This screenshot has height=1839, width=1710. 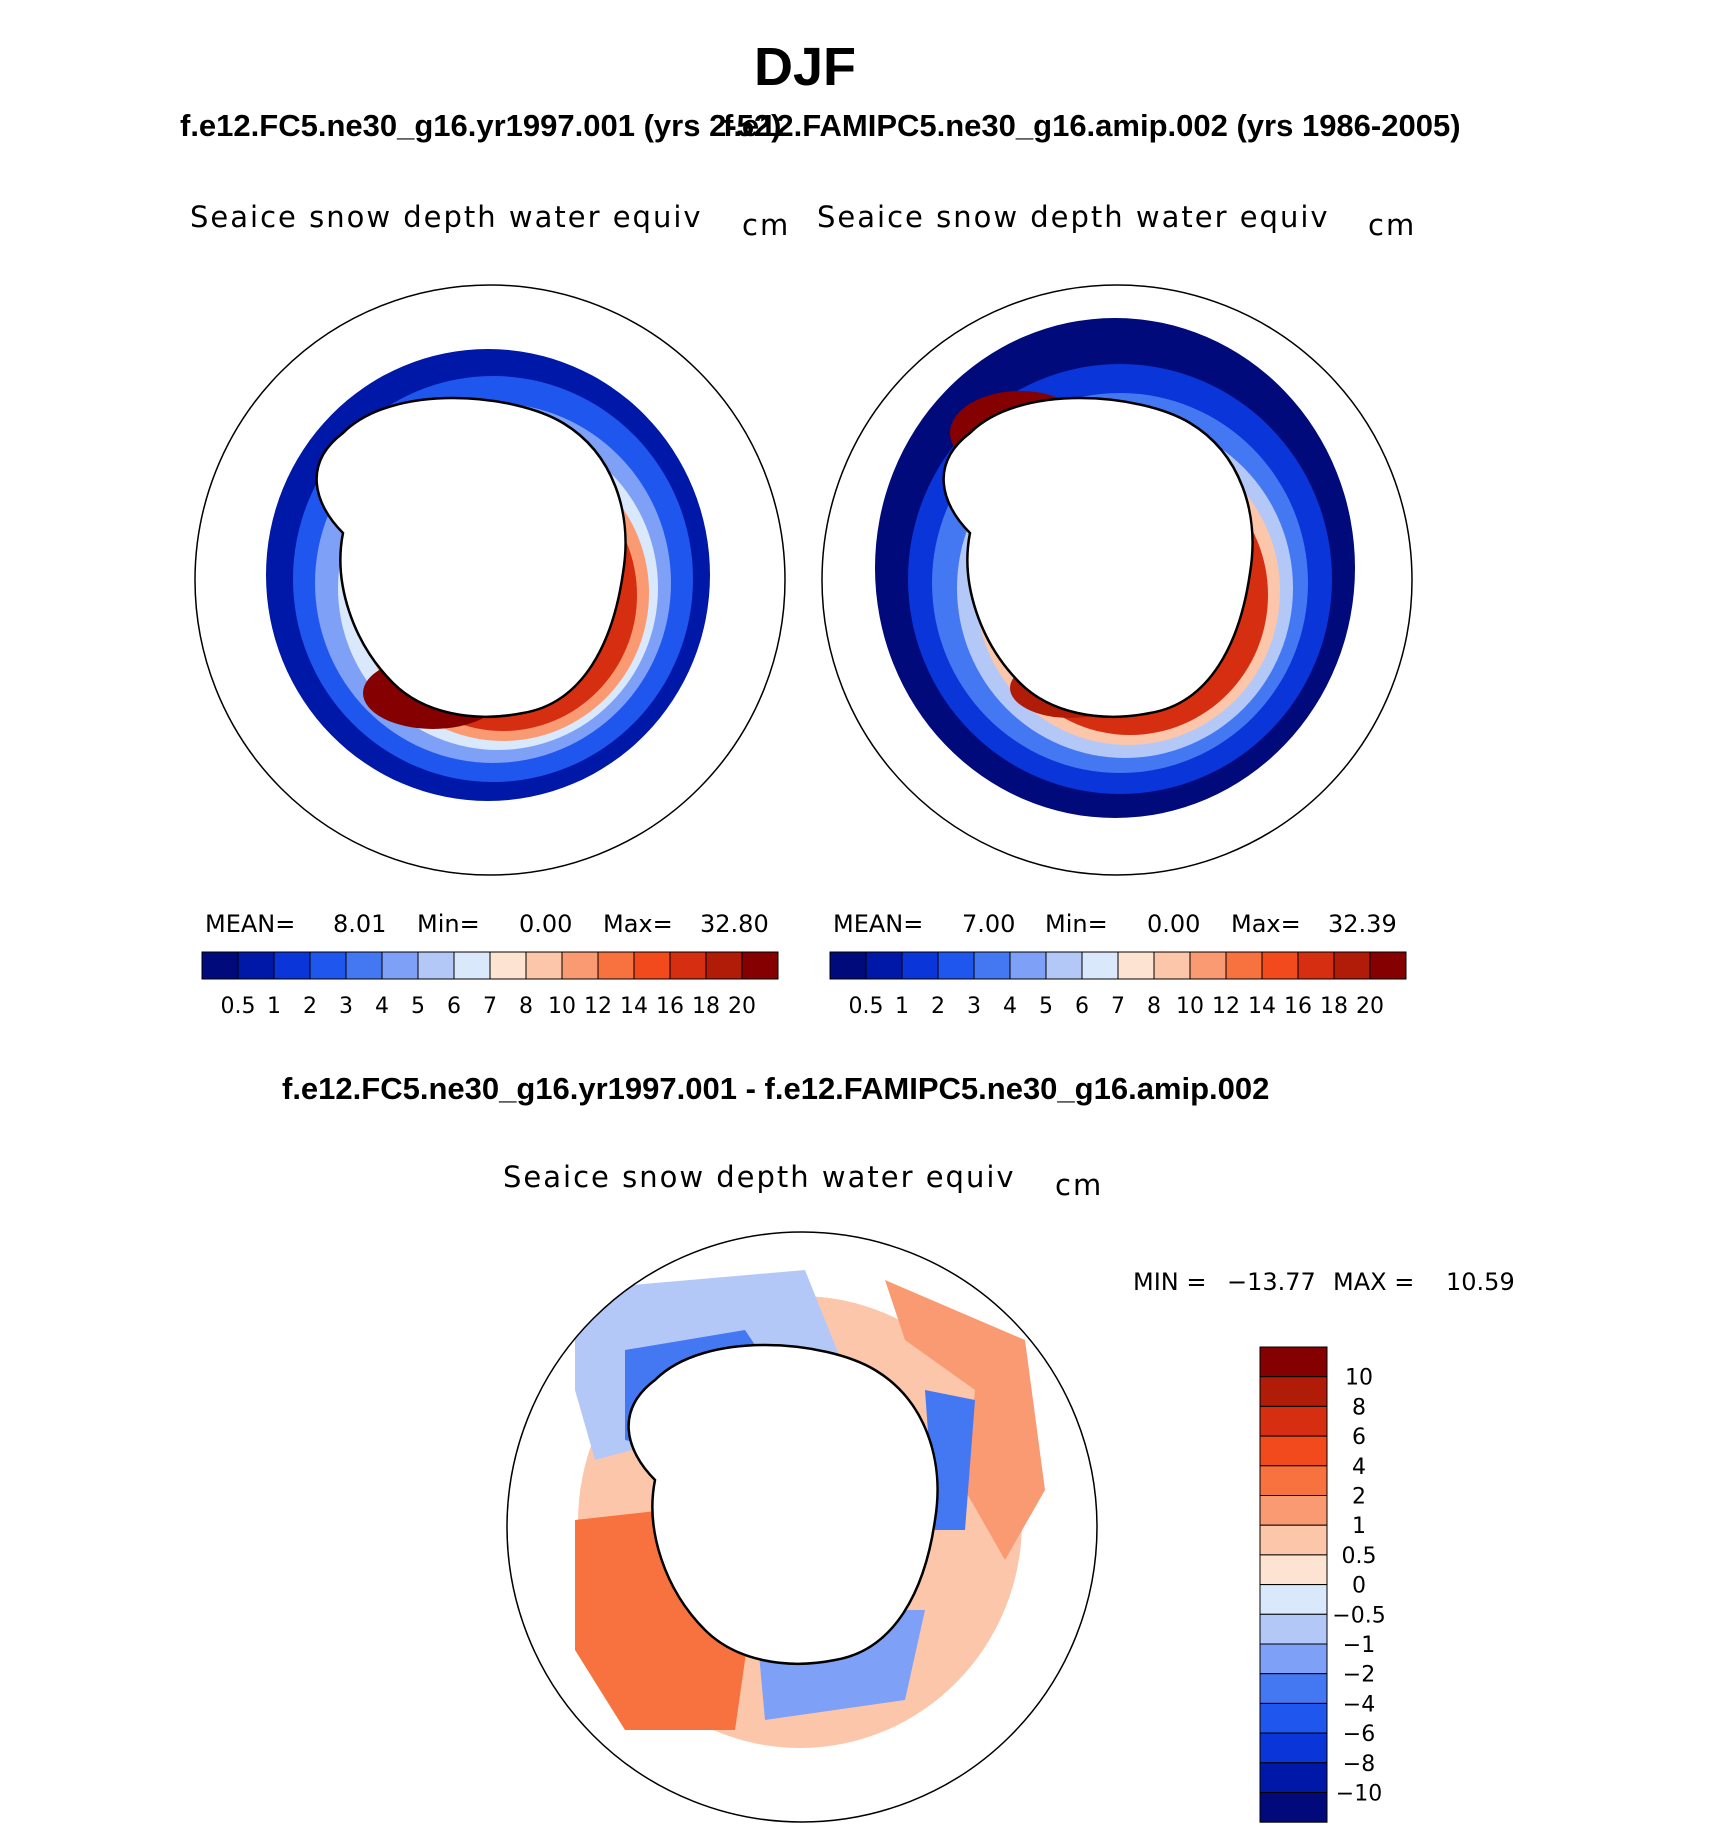 What do you see at coordinates (1359, 1704) in the screenshot?
I see `colorbar-tick-label: −4` at bounding box center [1359, 1704].